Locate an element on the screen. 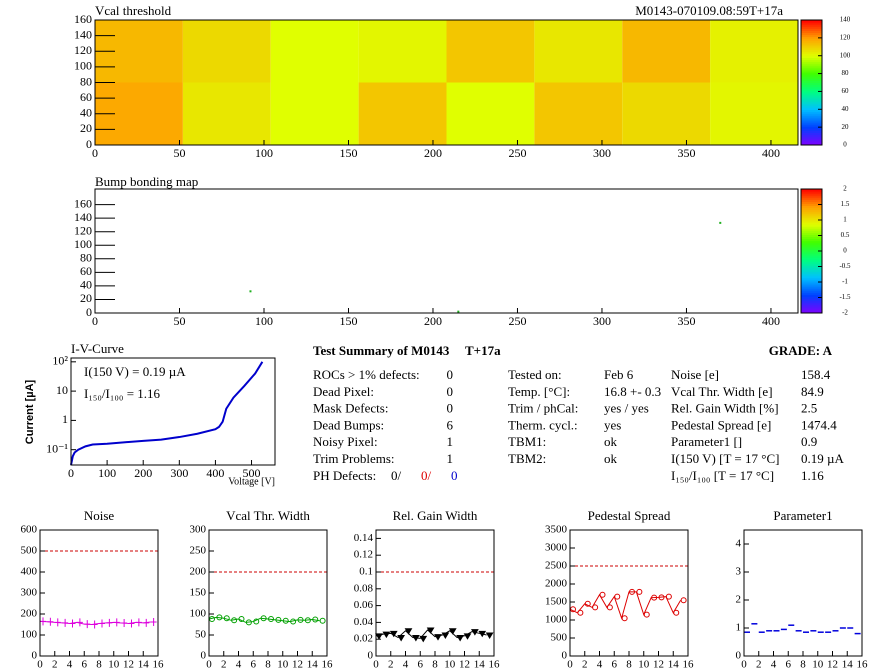 This screenshot has height=672, width=896. colorbar-label: 20 is located at coordinates (846, 127).